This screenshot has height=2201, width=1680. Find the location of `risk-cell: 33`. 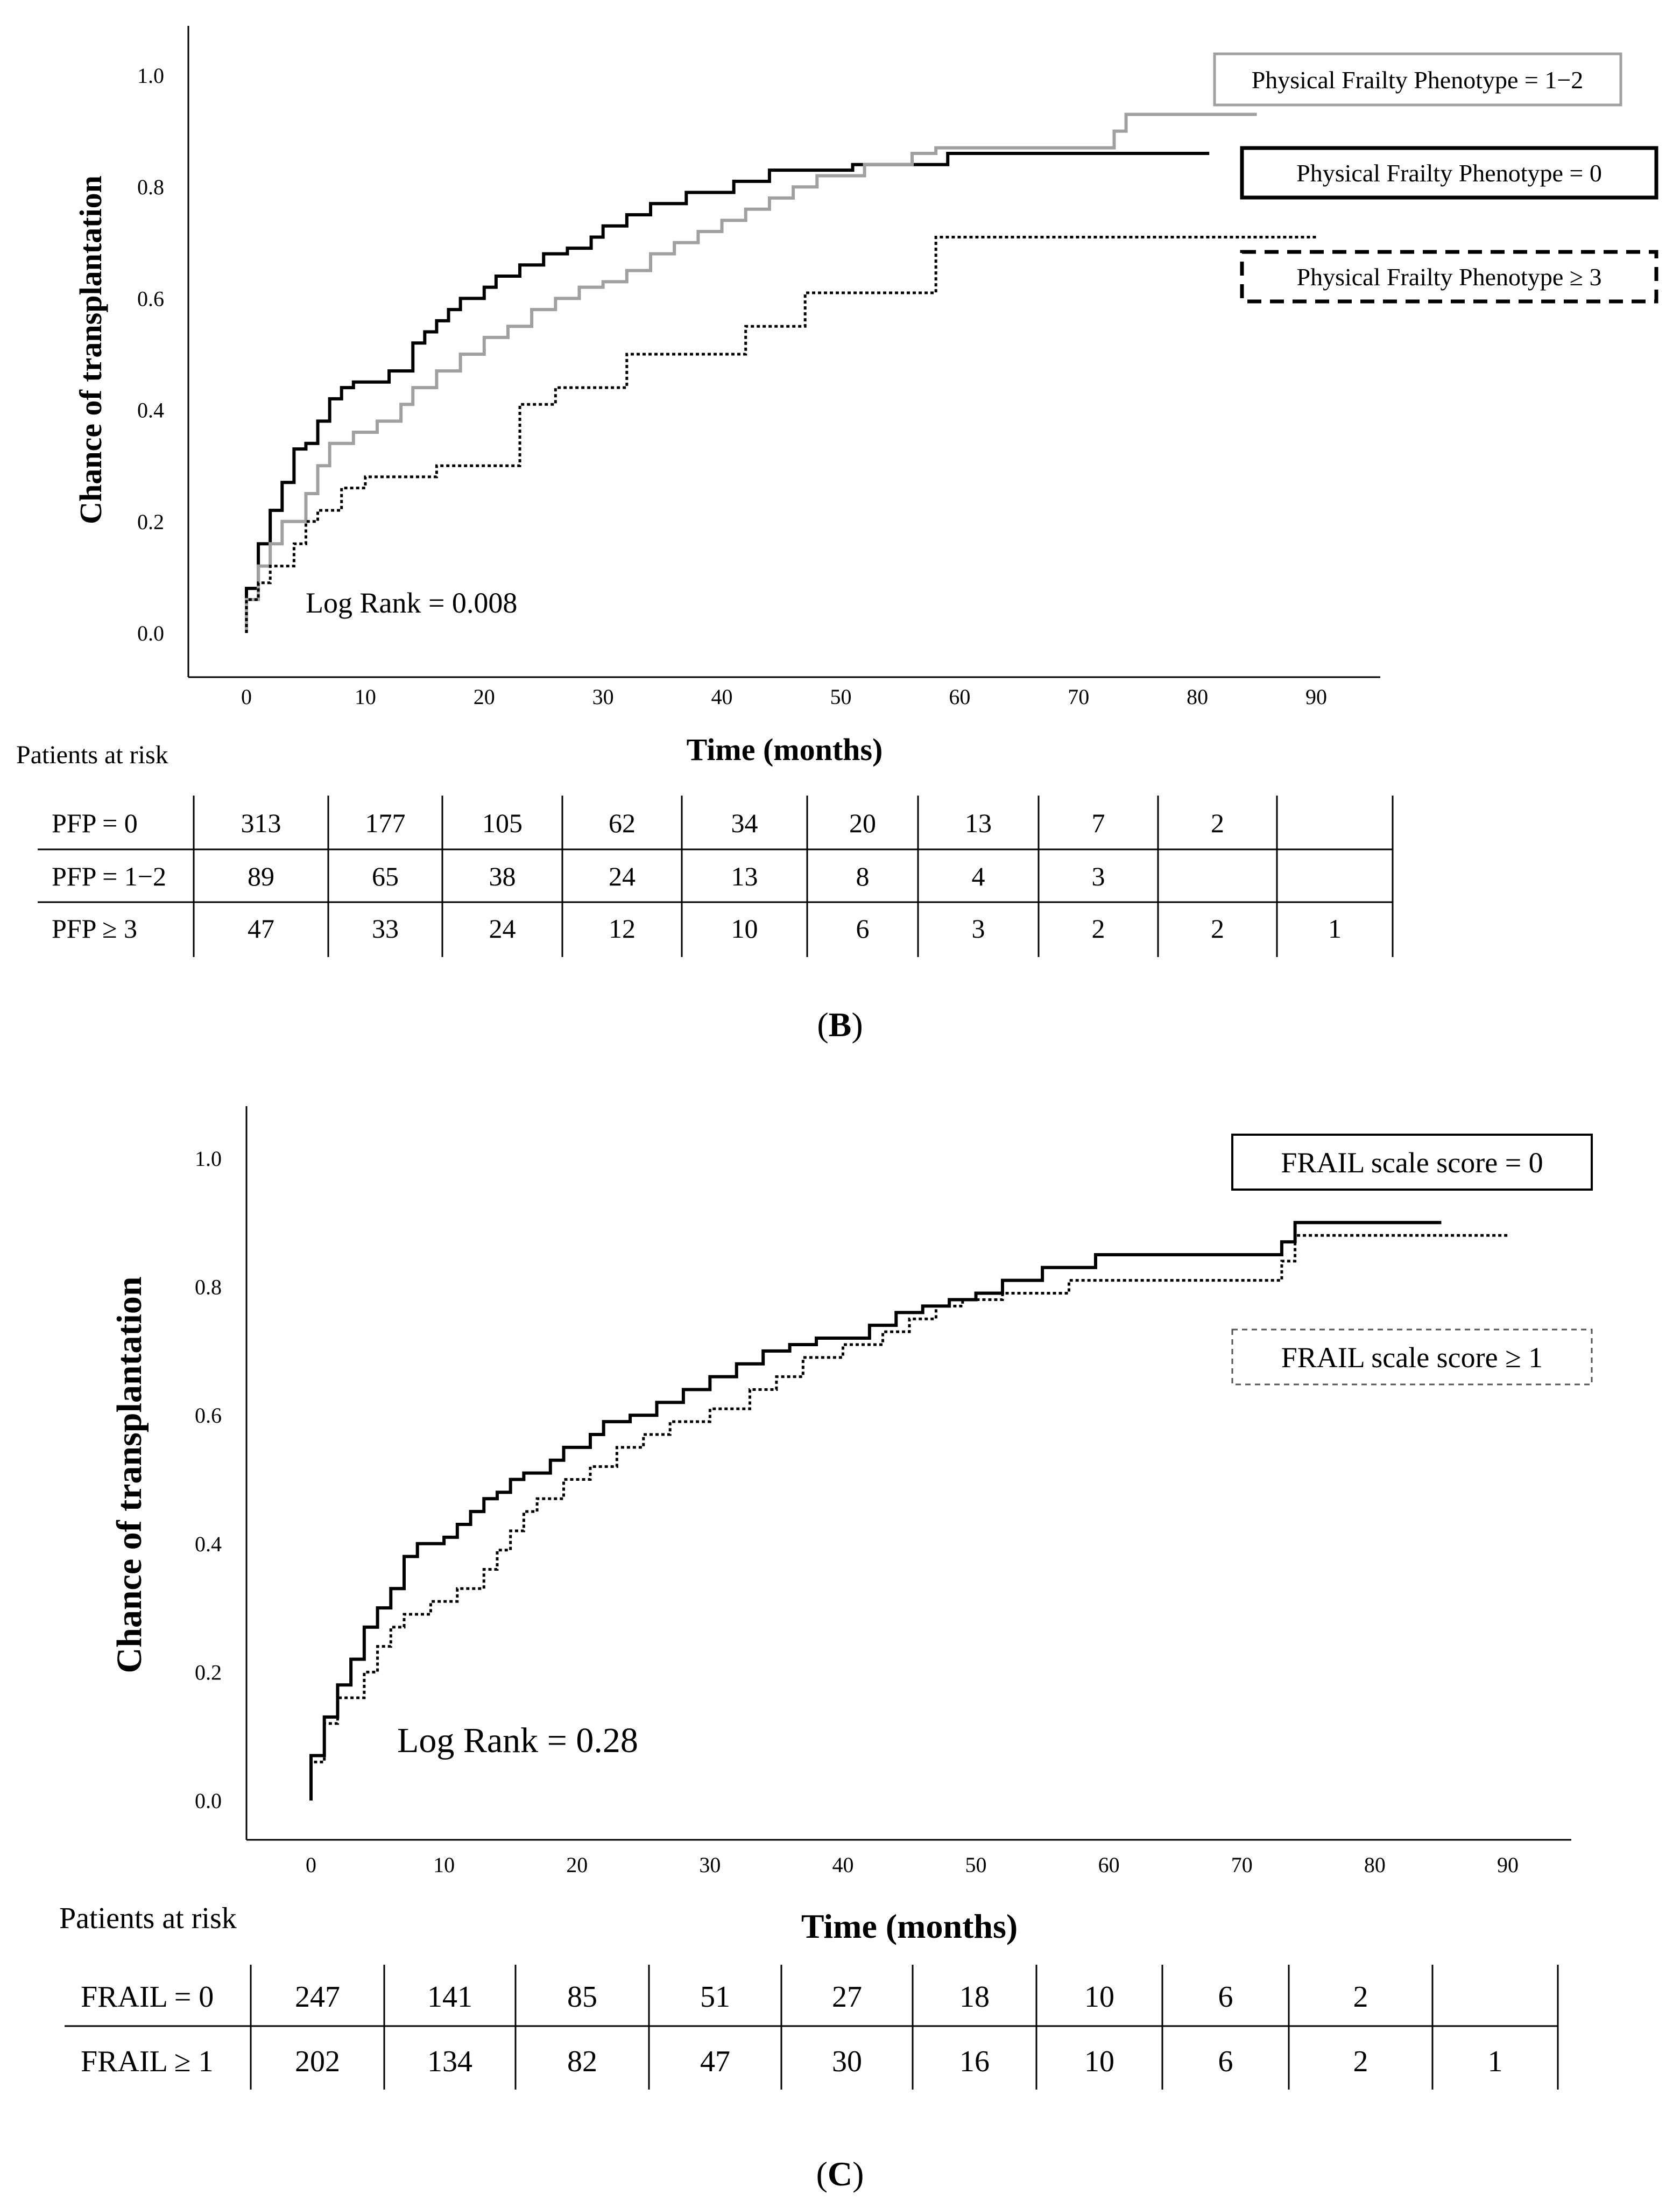

risk-cell: 33 is located at coordinates (385, 929).